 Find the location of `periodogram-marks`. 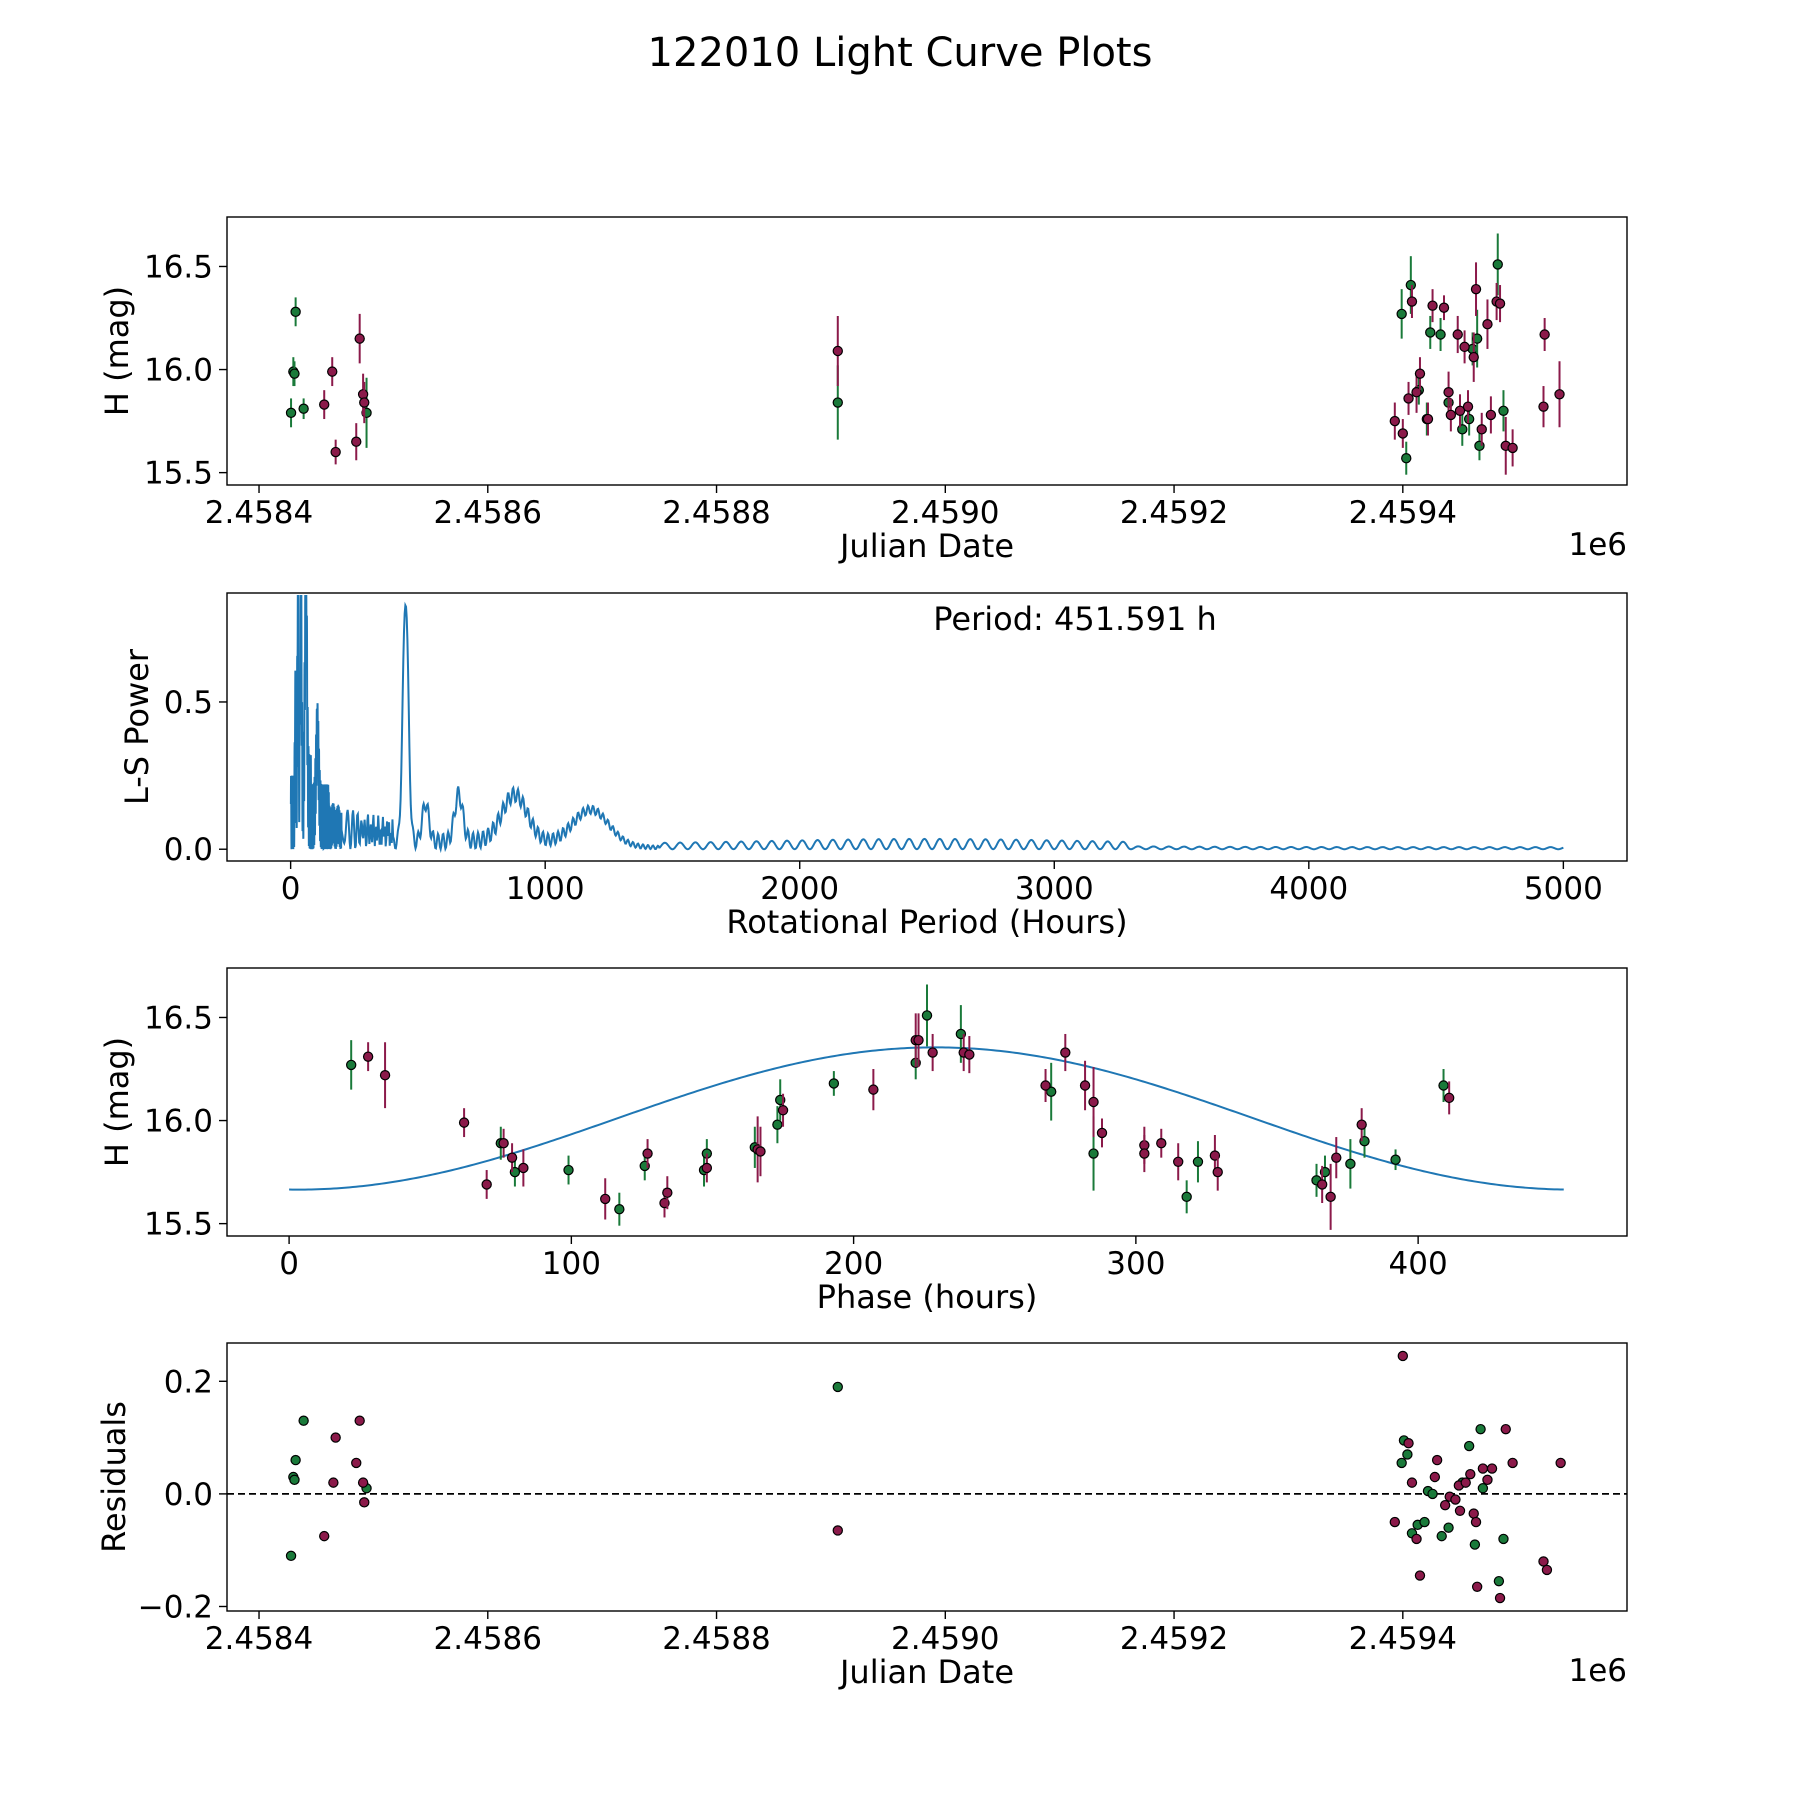

periodogram-marks is located at coordinates (926, 724).